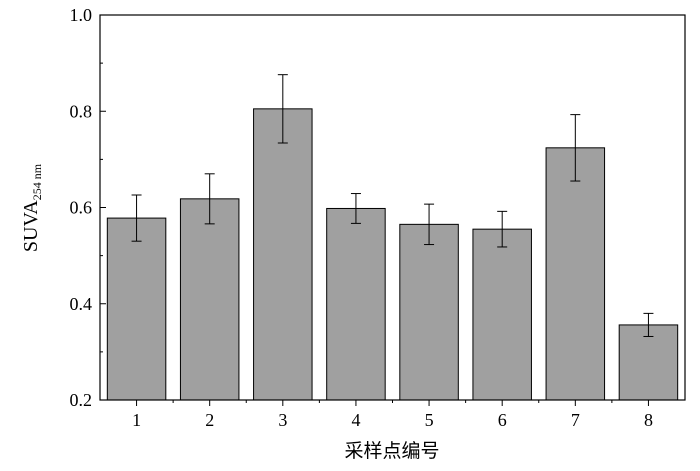 The width and height of the screenshot is (700, 471). Describe the element at coordinates (648, 420) in the screenshot. I see `x-tick-label-8: 8` at that location.